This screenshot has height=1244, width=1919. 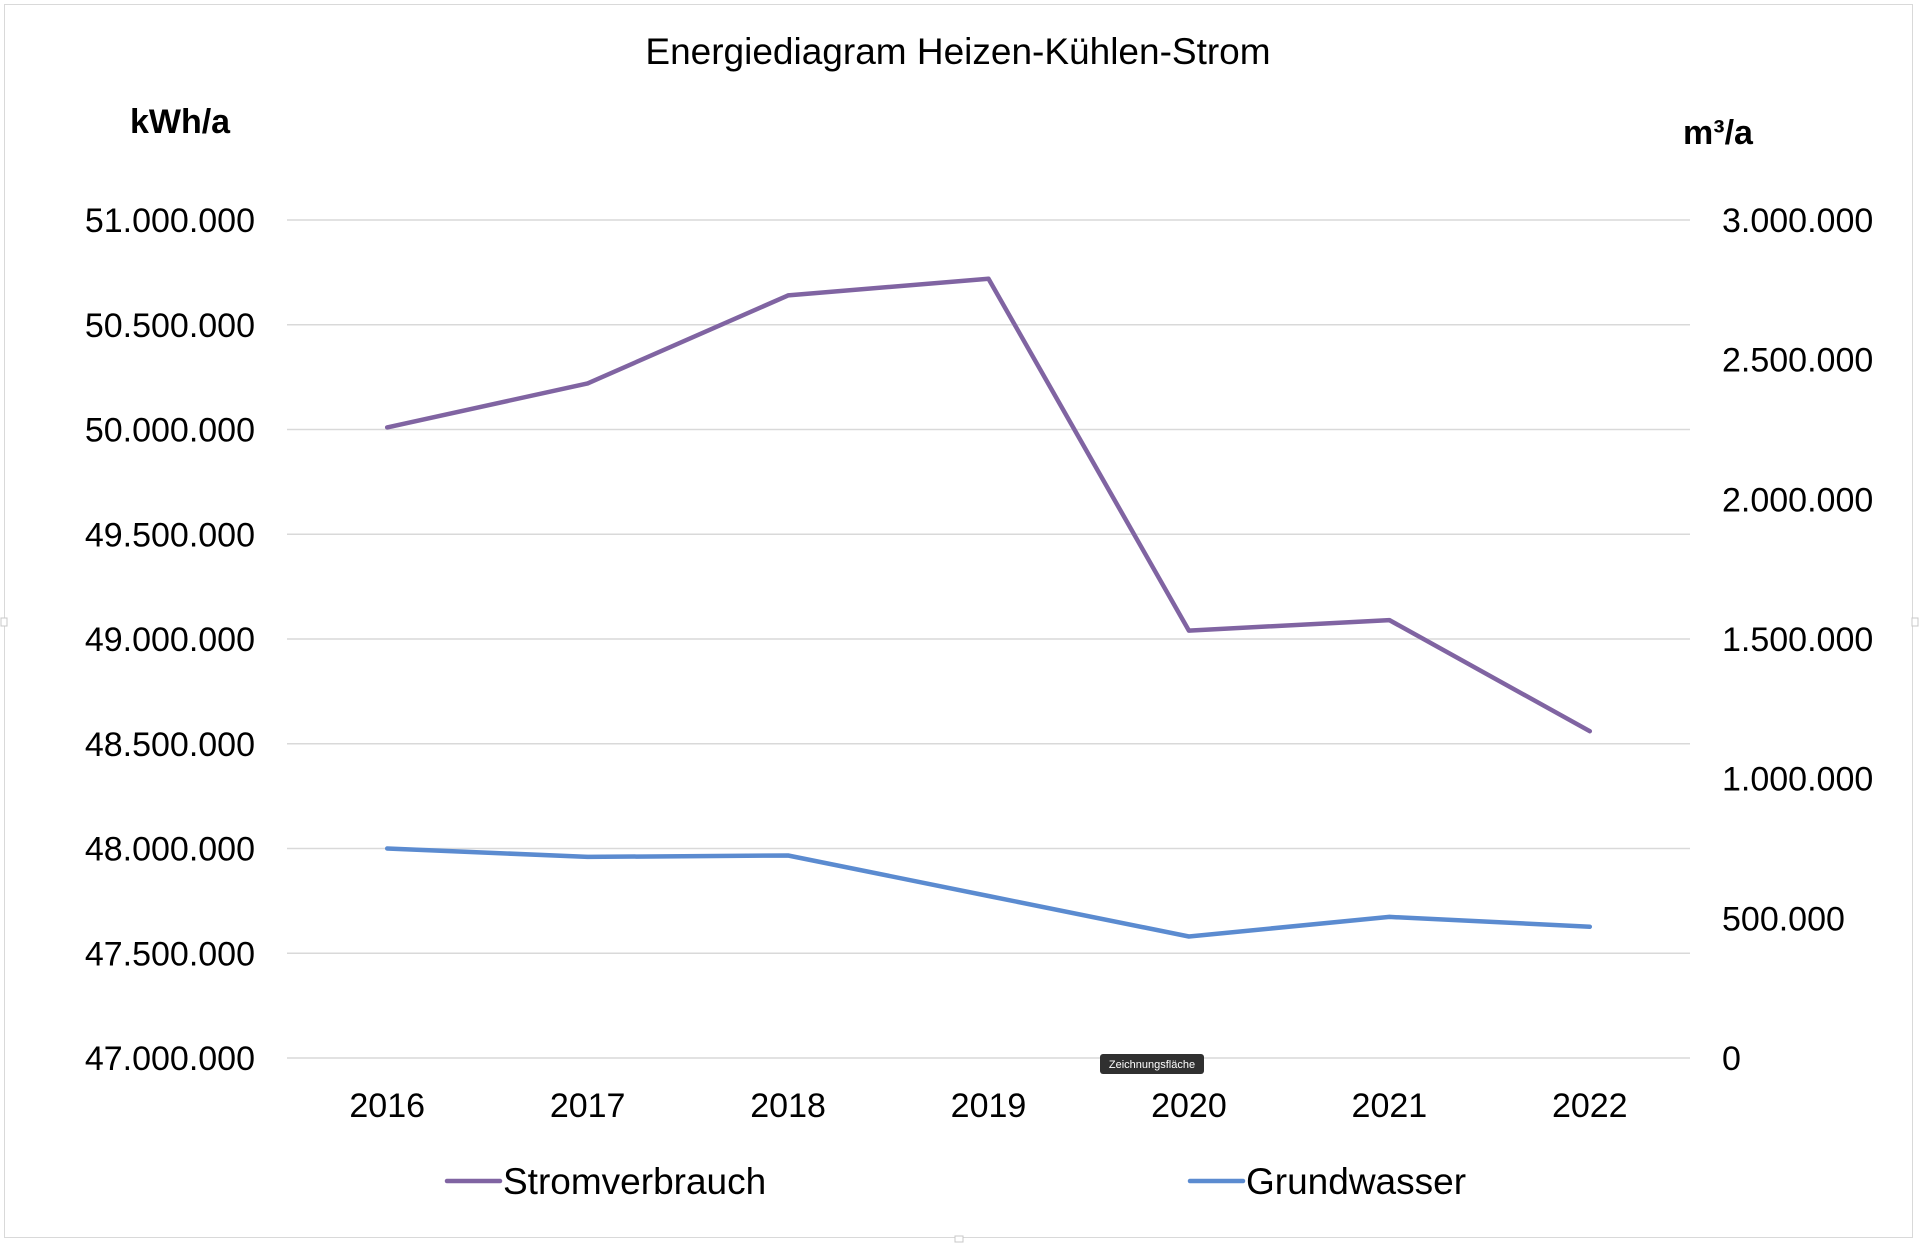 What do you see at coordinates (955, 1181) in the screenshot?
I see `legend: Stromverbrauch Grundwasser` at bounding box center [955, 1181].